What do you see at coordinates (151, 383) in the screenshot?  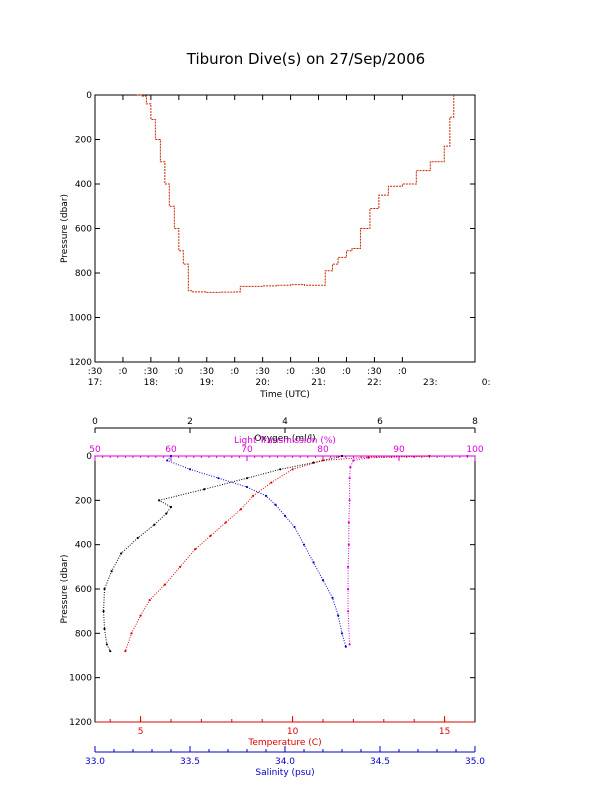 I see `x-tick-hour: 18:` at bounding box center [151, 383].